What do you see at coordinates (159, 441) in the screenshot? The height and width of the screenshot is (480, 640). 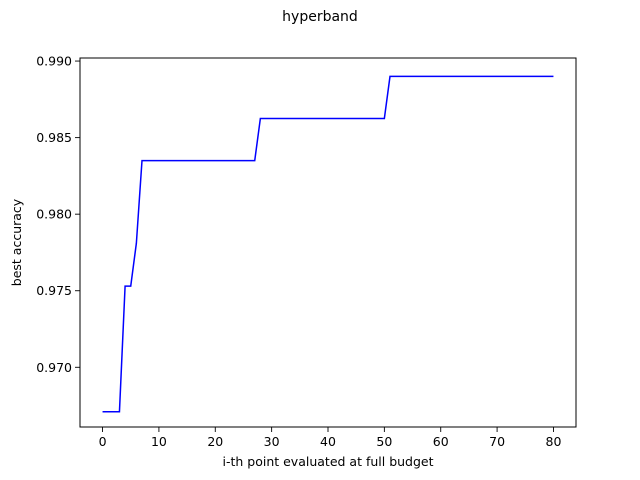 I see `x-tick-label: 10` at bounding box center [159, 441].